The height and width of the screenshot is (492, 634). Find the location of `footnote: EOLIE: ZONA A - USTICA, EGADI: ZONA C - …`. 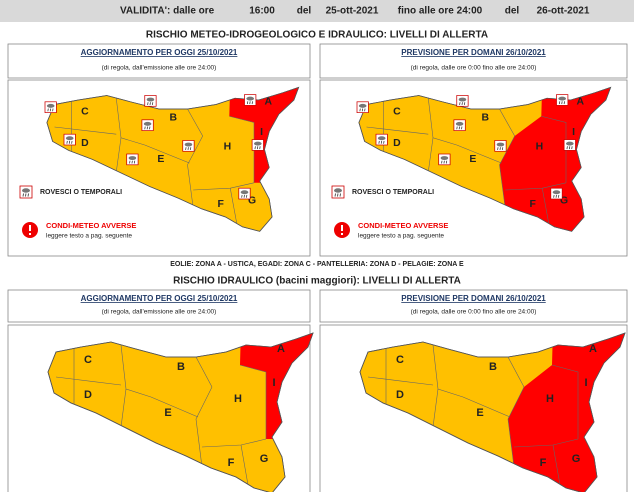

footnote: EOLIE: ZONA A - USTICA, EGADI: ZONA C - … is located at coordinates (317, 264).